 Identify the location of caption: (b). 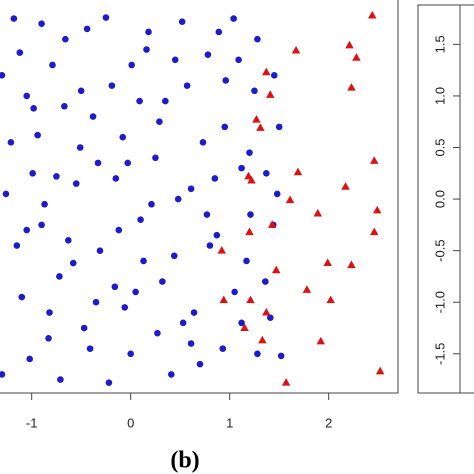
(184, 461).